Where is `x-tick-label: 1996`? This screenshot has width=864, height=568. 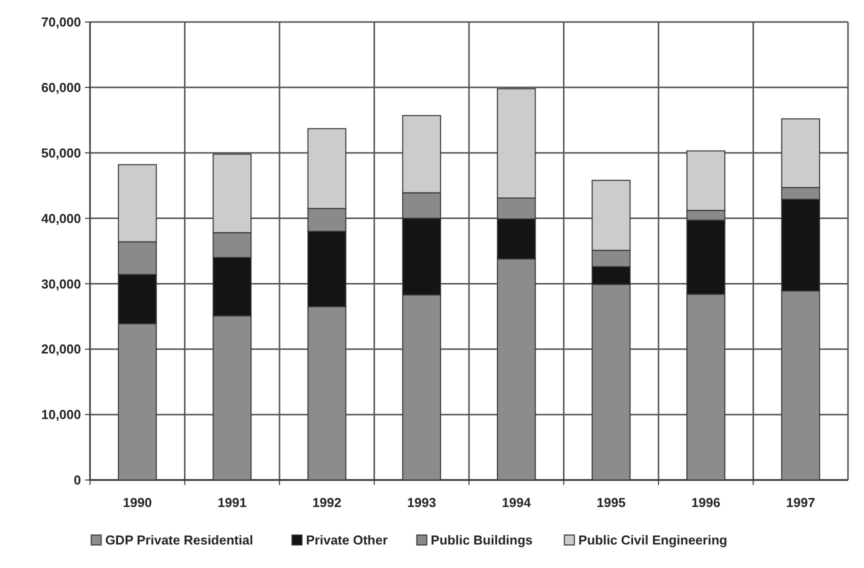
x-tick-label: 1996 is located at coordinates (705, 502).